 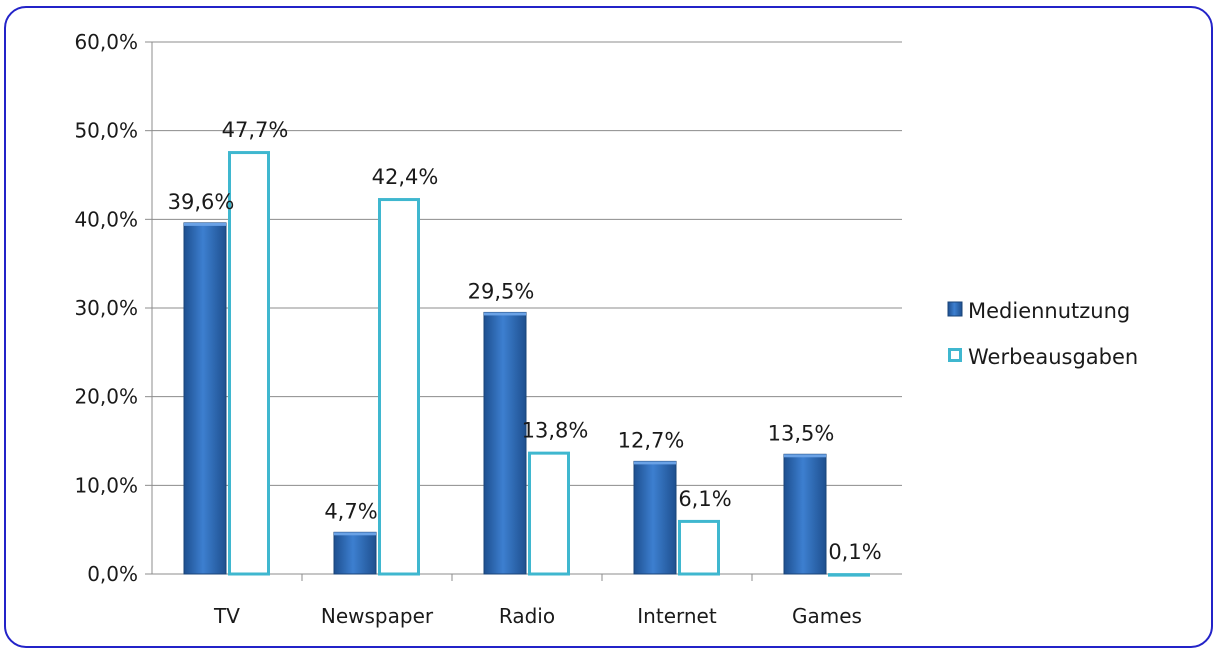 What do you see at coordinates (350, 511) in the screenshot?
I see `data-label-mediennutzung: 4,7%` at bounding box center [350, 511].